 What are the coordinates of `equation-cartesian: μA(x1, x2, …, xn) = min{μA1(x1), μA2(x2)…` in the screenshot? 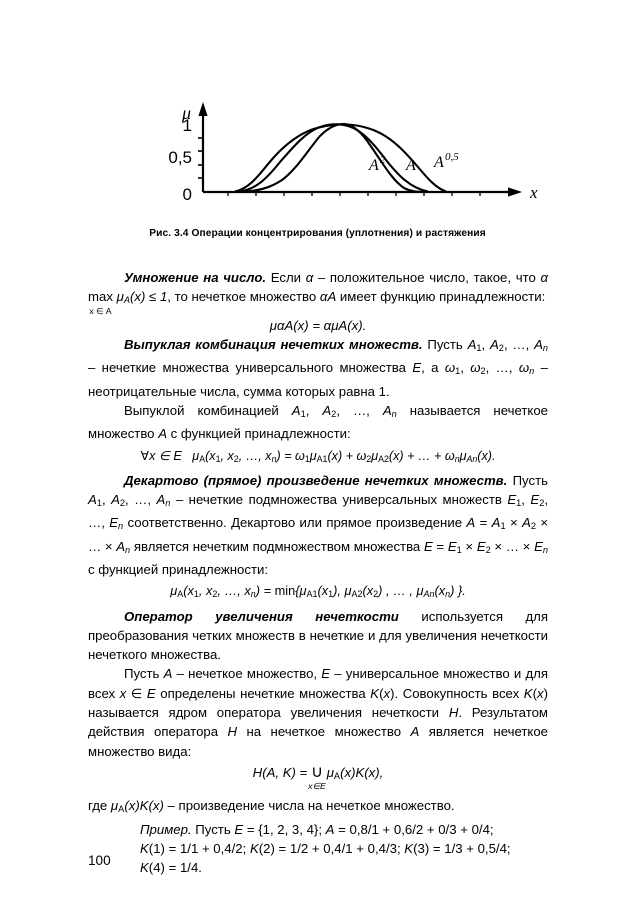 It's located at (318, 591).